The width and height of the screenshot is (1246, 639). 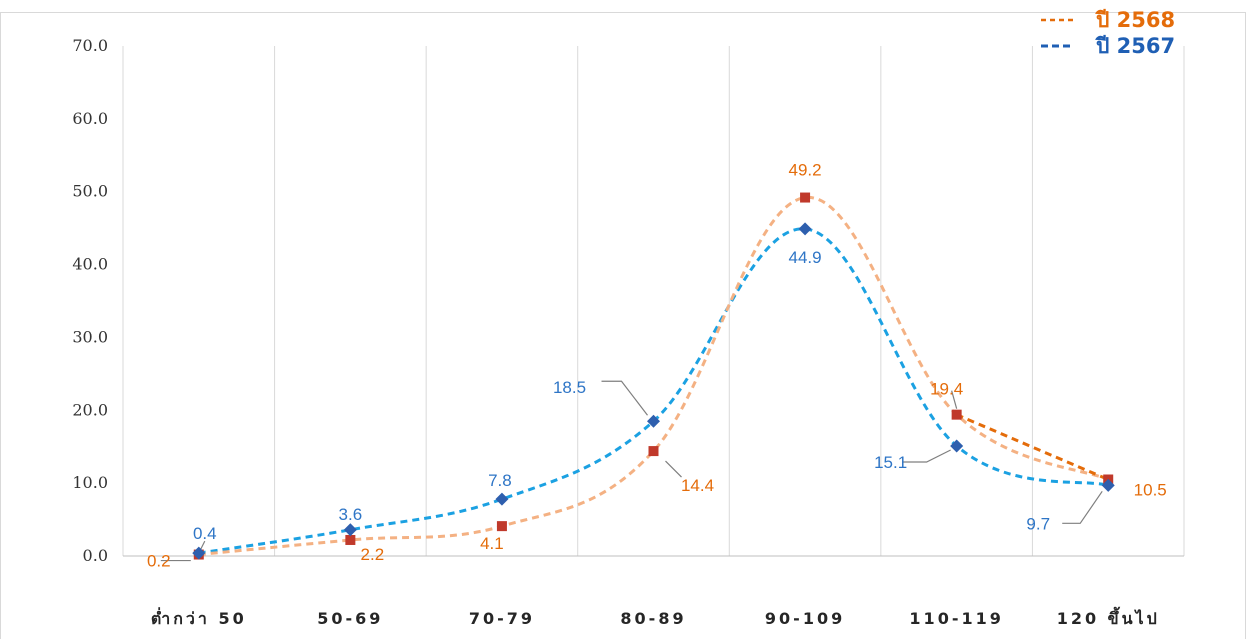 What do you see at coordinates (569, 387) in the screenshot?
I see `data-label: 18.5` at bounding box center [569, 387].